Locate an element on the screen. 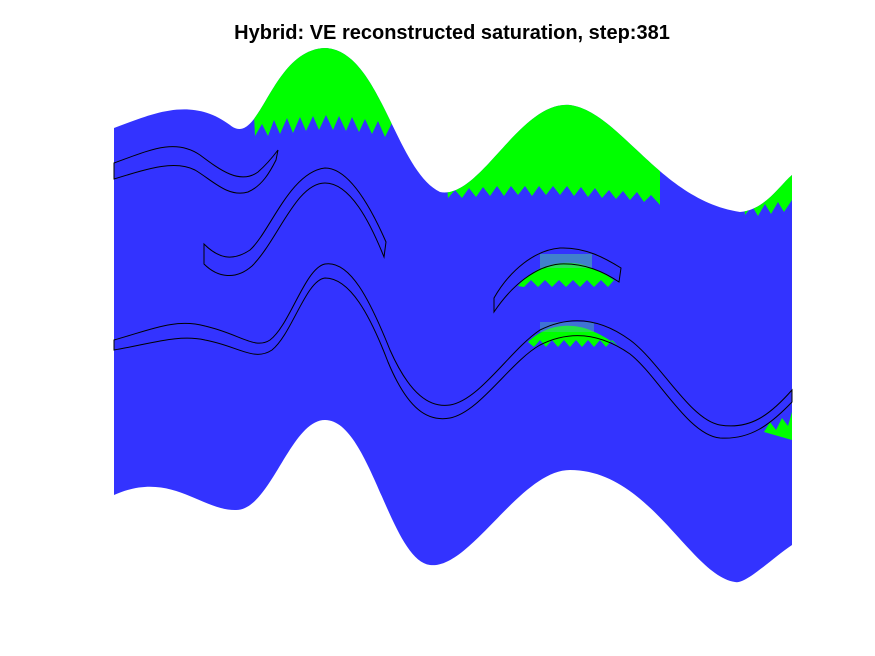 The height and width of the screenshot is (656, 875). barrier-small-arc is located at coordinates (557, 280).